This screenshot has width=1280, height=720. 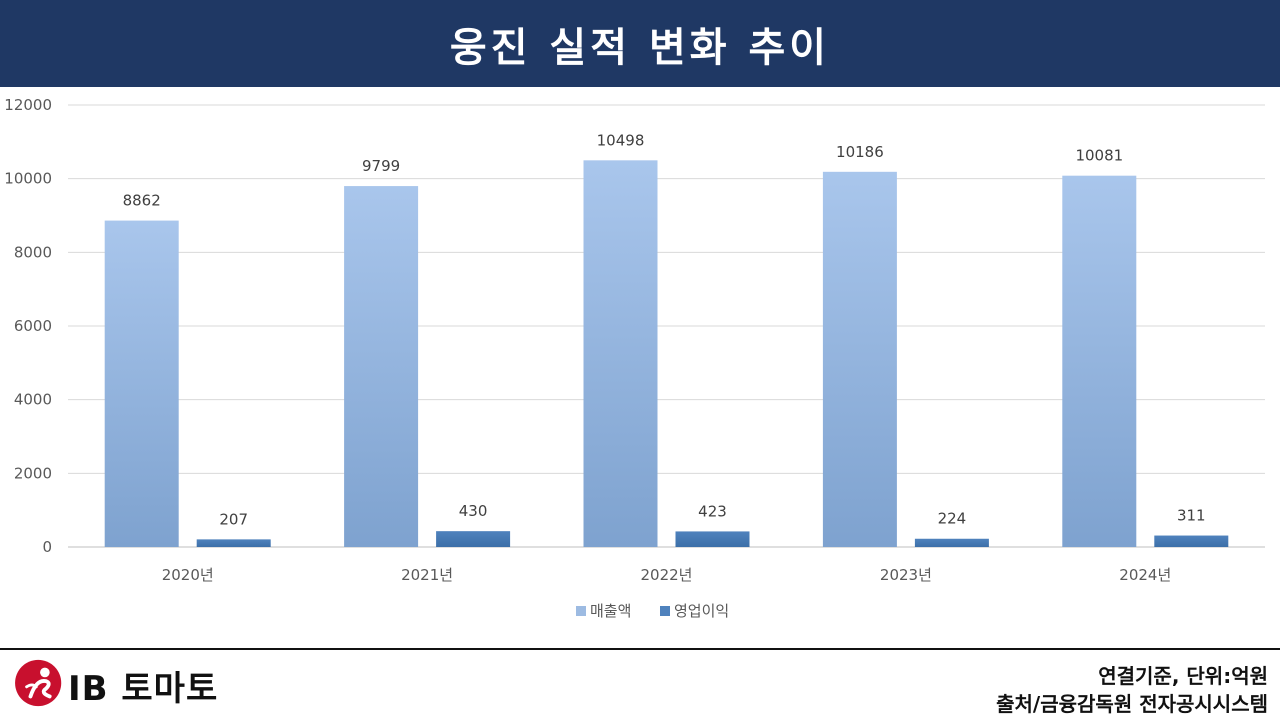 I want to click on data-label: 311, so click(x=1191, y=516).